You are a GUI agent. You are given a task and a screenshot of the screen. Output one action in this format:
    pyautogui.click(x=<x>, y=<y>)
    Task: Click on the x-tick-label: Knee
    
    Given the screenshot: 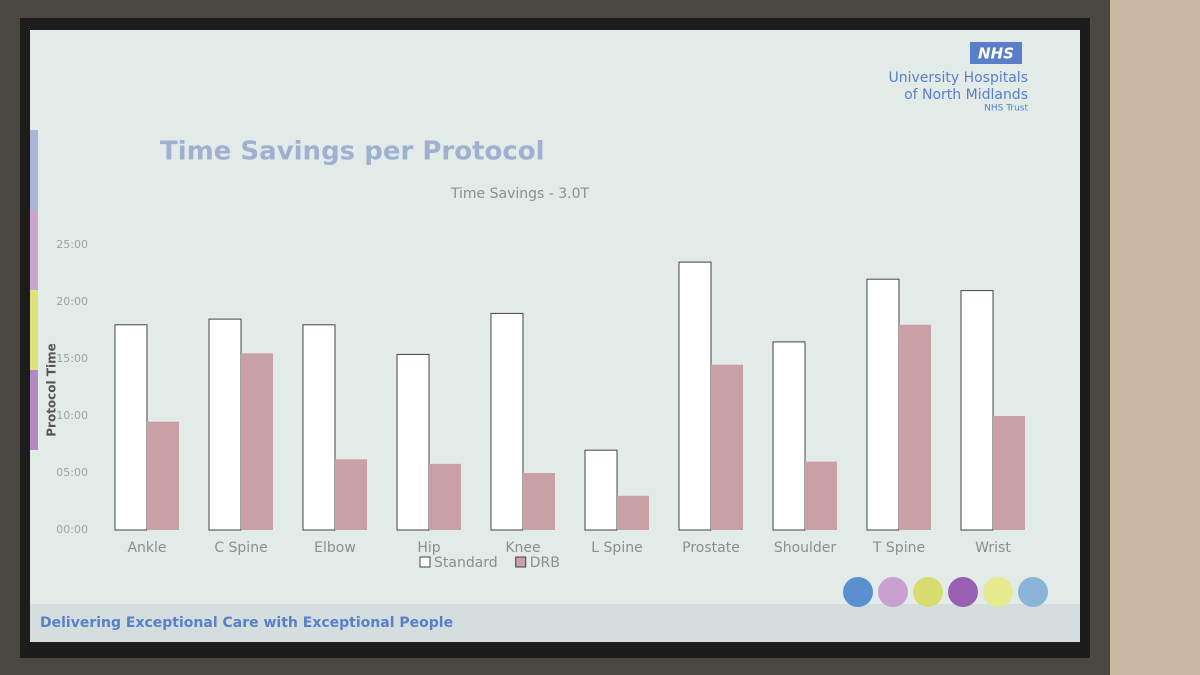 What is the action you would take?
    pyautogui.click(x=522, y=548)
    